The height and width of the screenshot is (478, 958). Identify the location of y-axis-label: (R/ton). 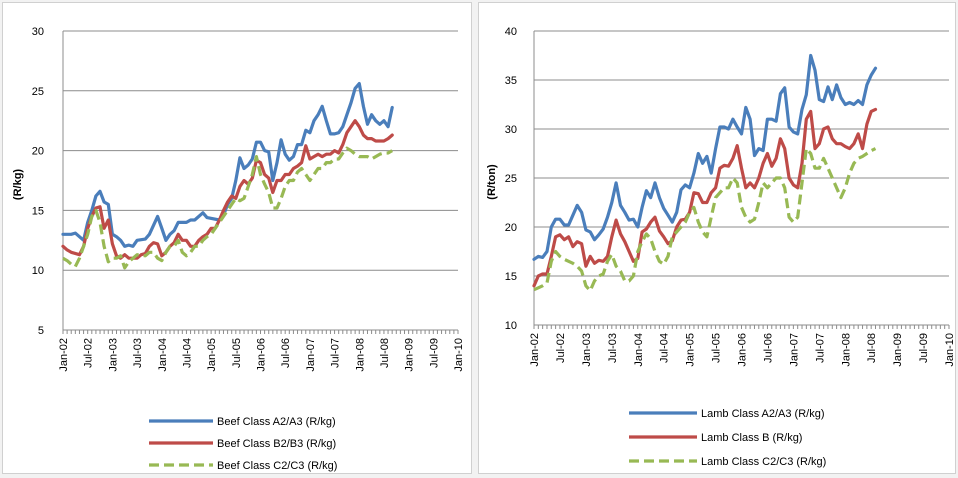
(492, 182).